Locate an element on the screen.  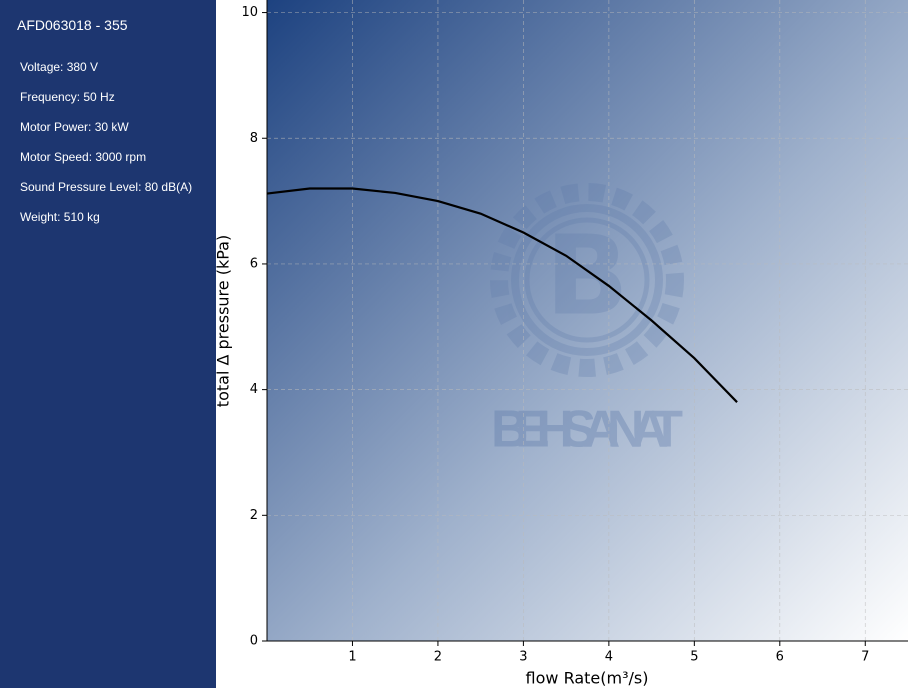
watermark-logo: B is located at coordinates (587, 280).